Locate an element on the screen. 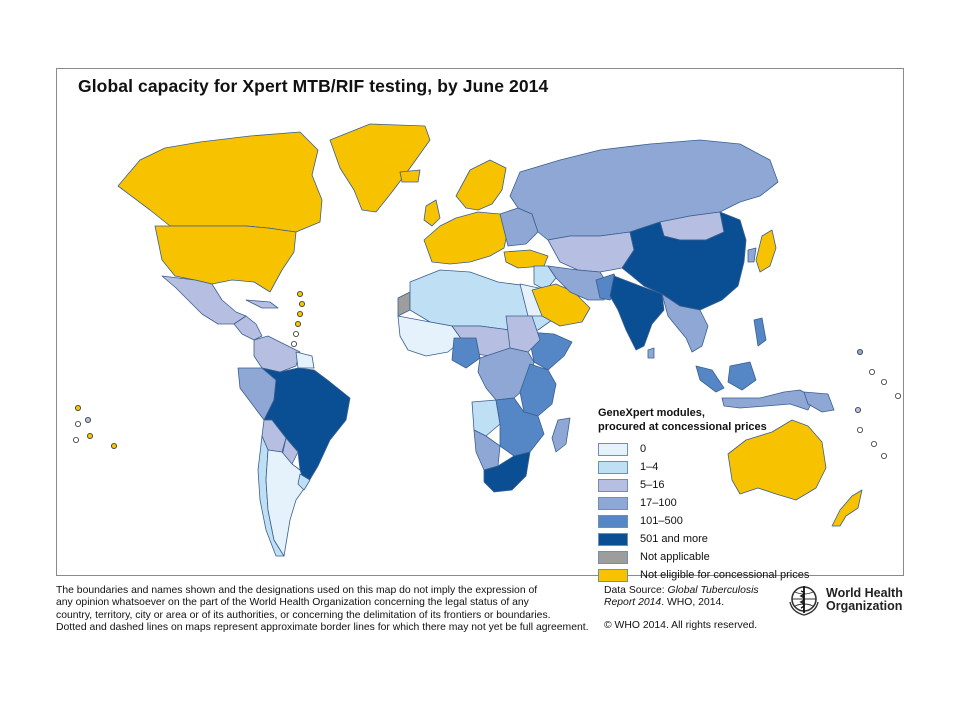 Image resolution: width=960 pixels, height=720 pixels. legend-label: 0 is located at coordinates (643, 449).